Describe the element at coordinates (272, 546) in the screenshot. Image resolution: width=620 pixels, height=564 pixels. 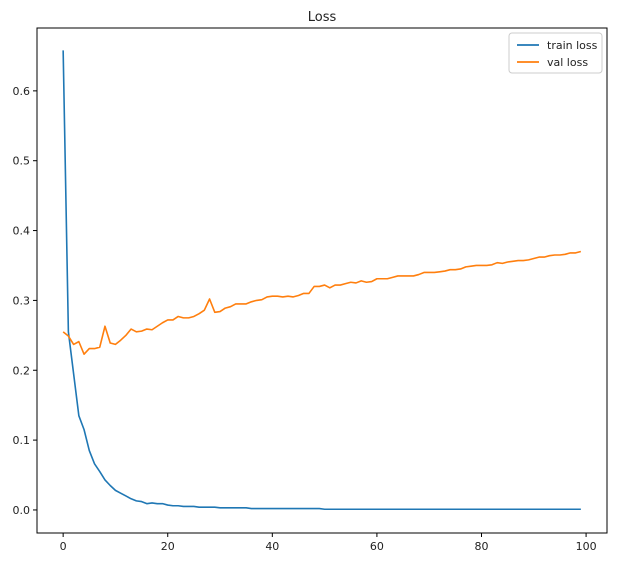
I see `x-tick-label: 40` at that location.